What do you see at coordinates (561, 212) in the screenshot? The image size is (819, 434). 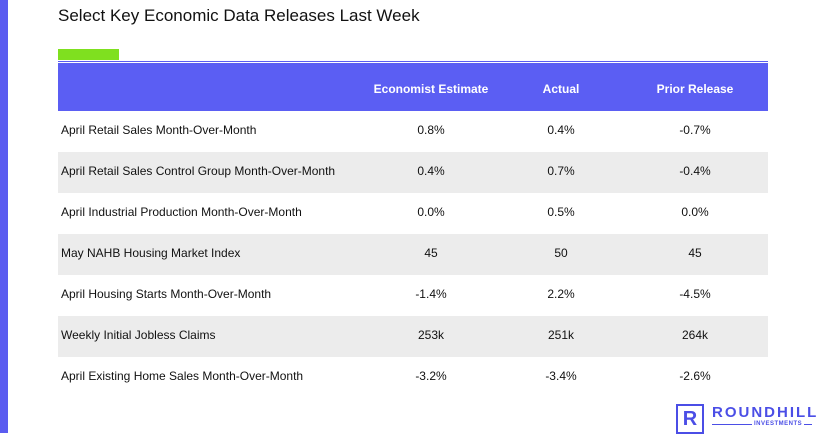 I see `cell: 0.5%` at bounding box center [561, 212].